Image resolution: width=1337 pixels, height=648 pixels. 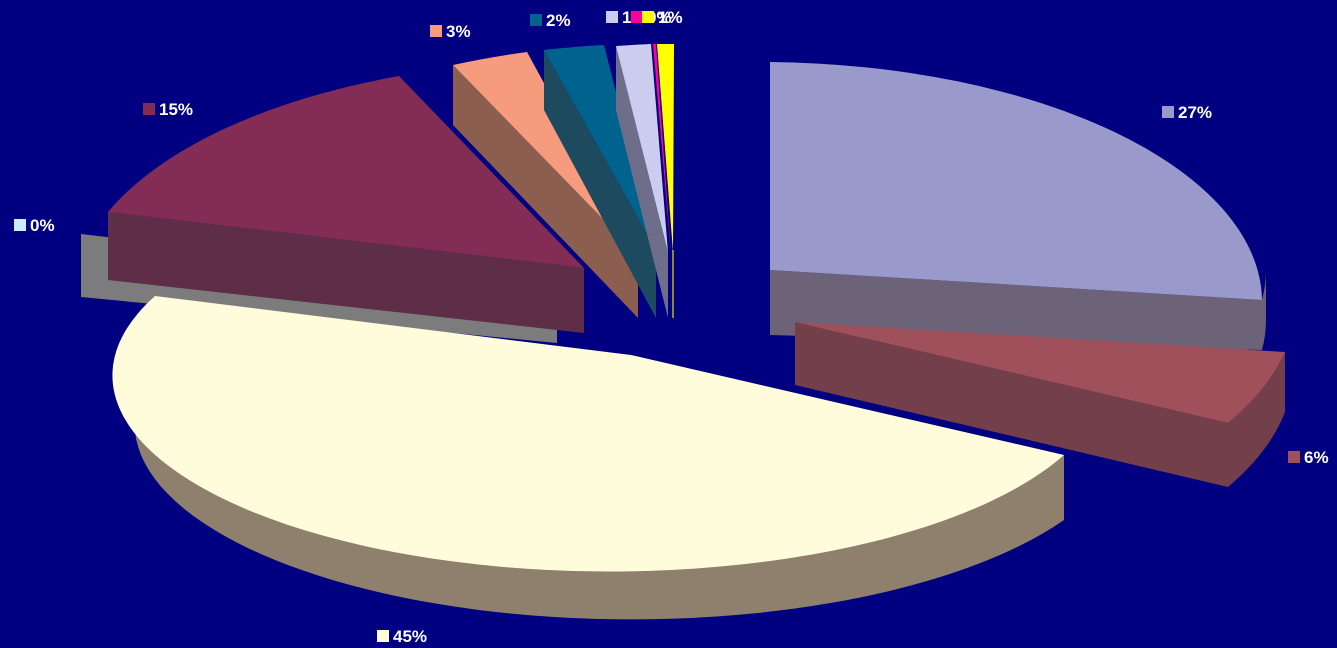 What do you see at coordinates (642, 148) in the screenshot?
I see `slice-1-top` at bounding box center [642, 148].